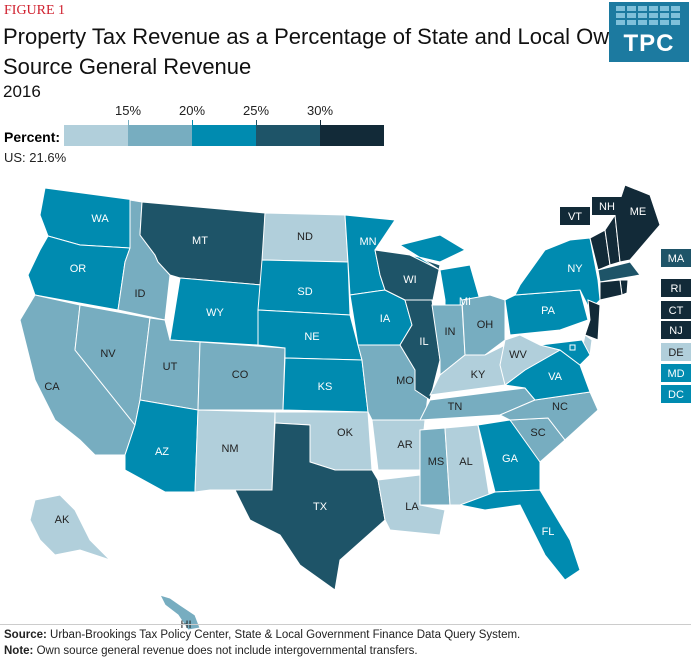  What do you see at coordinates (619, 272) in the screenshot?
I see `state-ma` at bounding box center [619, 272].